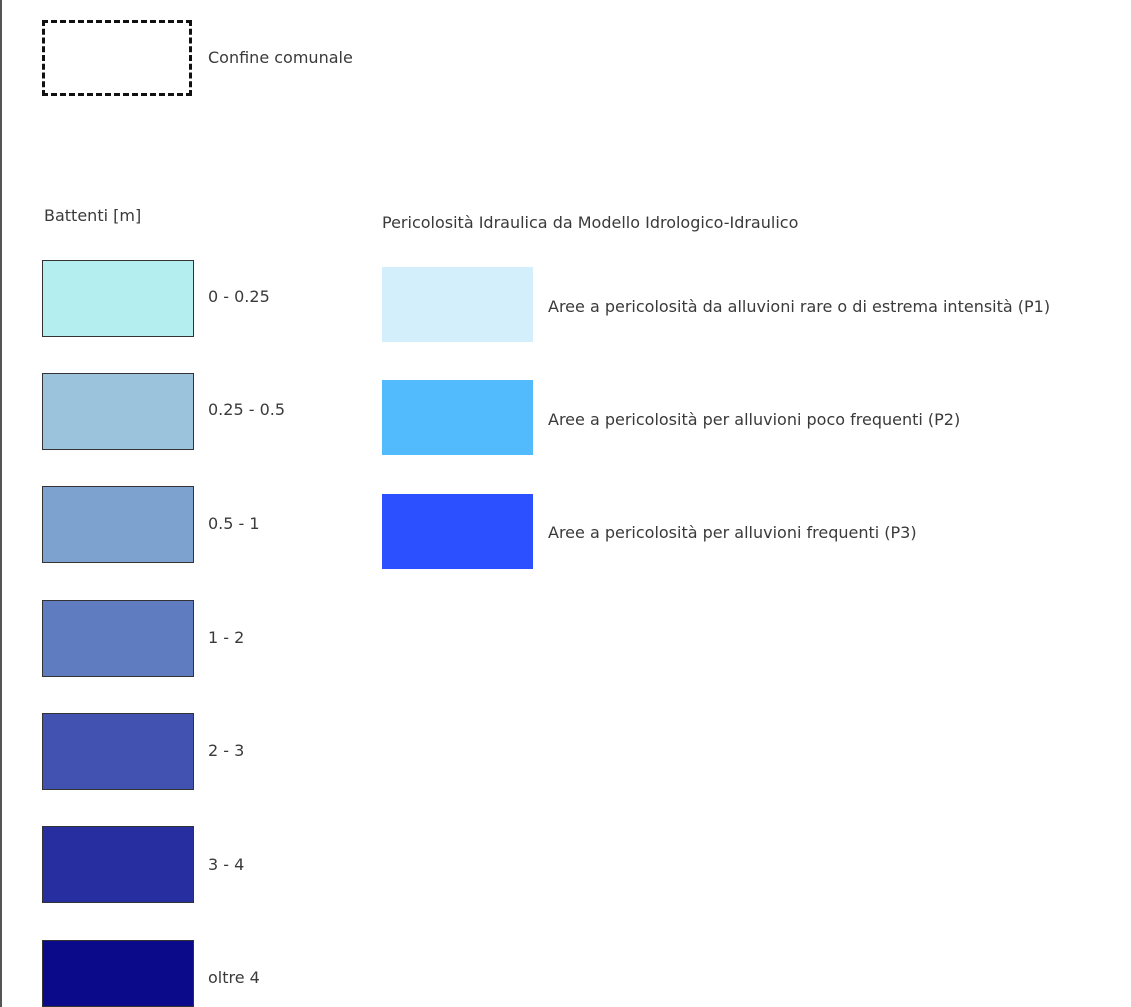 The height and width of the screenshot is (1007, 1131). What do you see at coordinates (280, 57) in the screenshot?
I see `municipal-boundary-label: Confine comunale` at bounding box center [280, 57].